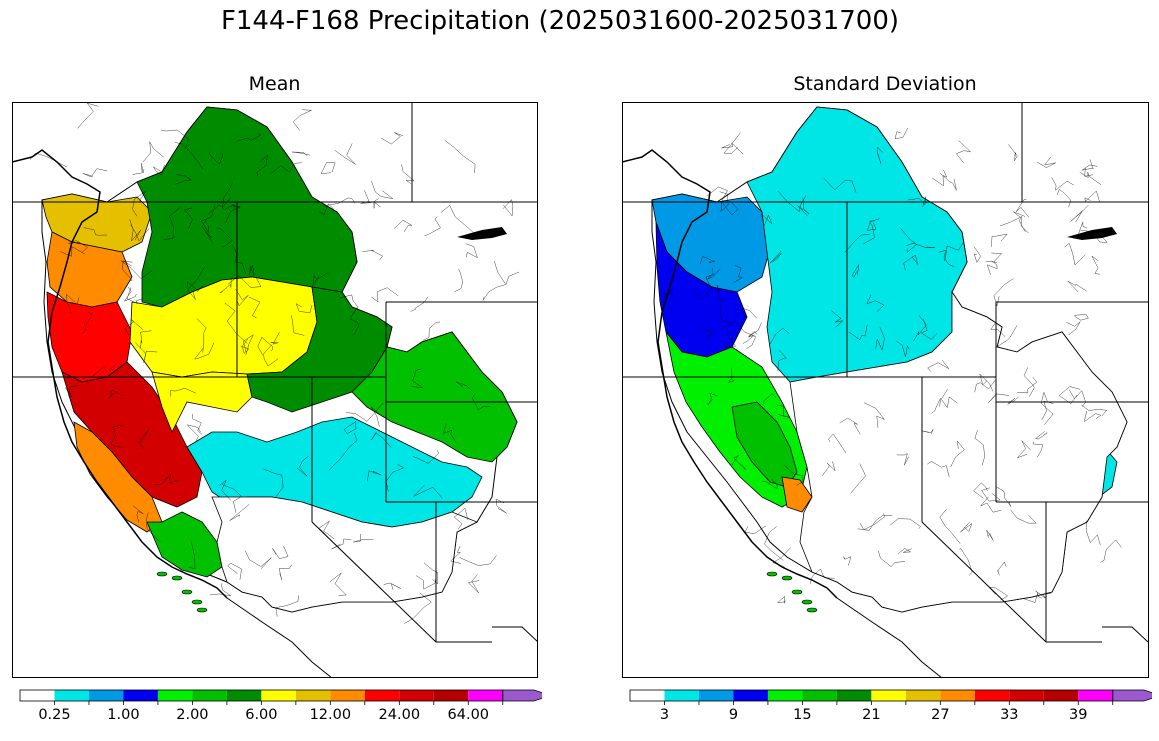 The image size is (1159, 741). Describe the element at coordinates (319, 349) in the screenshot. I see `region-utah-wyoming` at that location.